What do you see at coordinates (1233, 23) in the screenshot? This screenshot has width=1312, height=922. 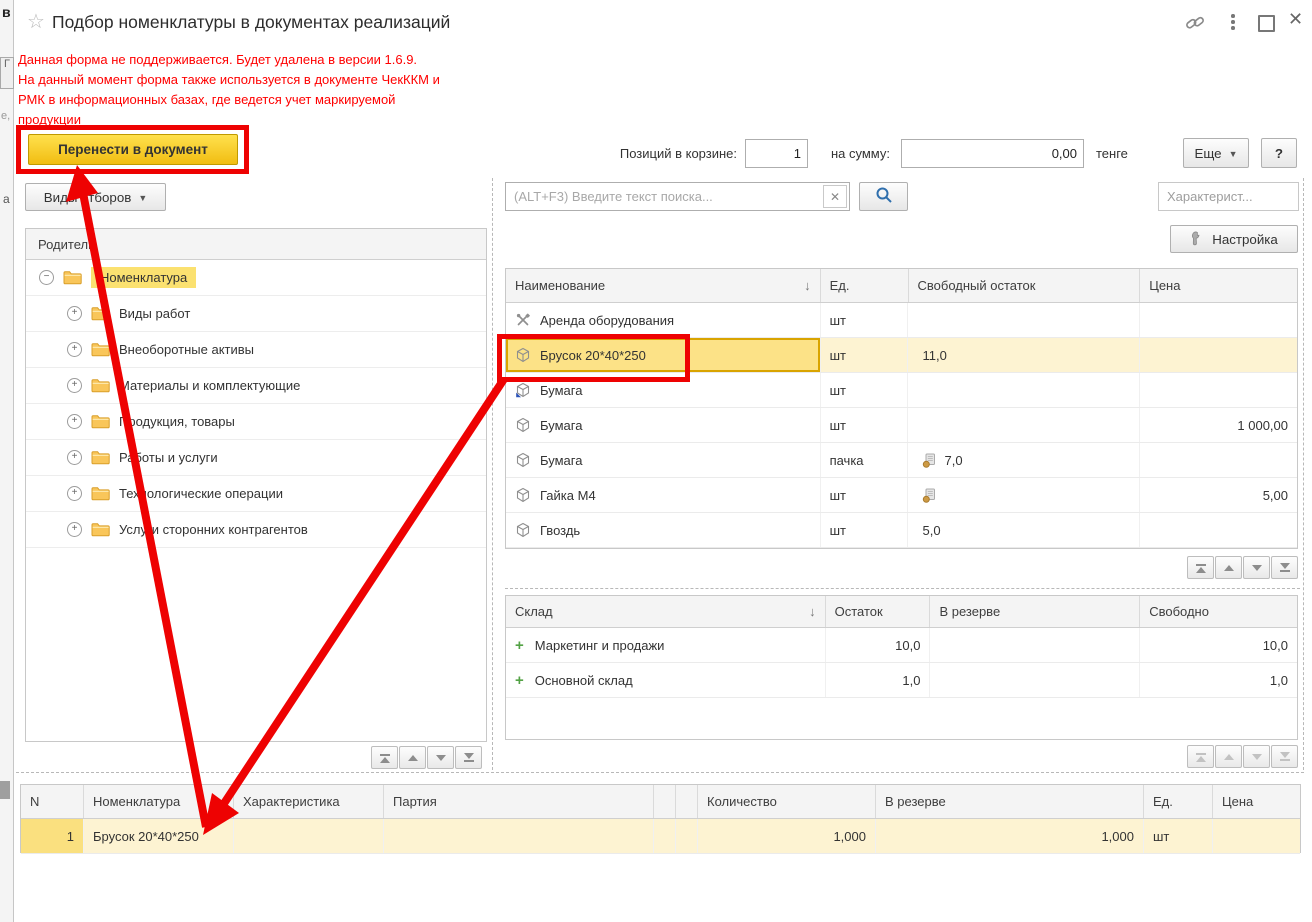 I see `menu-kebab-icon` at bounding box center [1233, 23].